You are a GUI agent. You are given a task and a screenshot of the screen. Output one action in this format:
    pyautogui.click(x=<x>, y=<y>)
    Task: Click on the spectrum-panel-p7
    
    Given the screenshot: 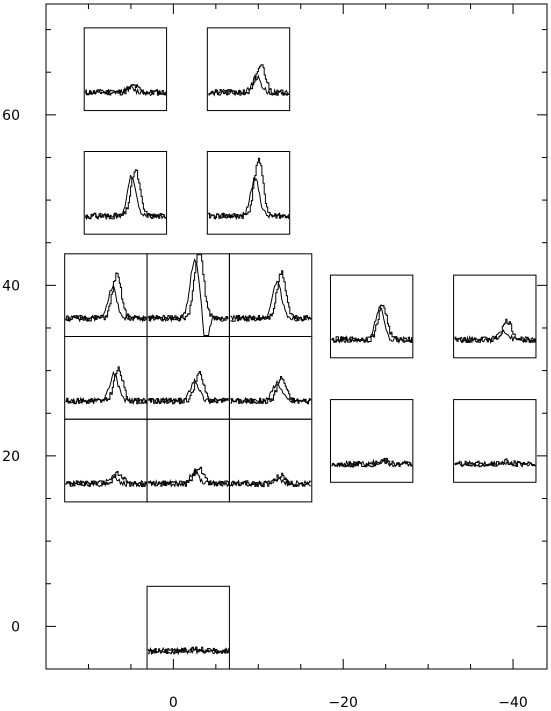 What is the action you would take?
    pyautogui.click(x=270, y=295)
    